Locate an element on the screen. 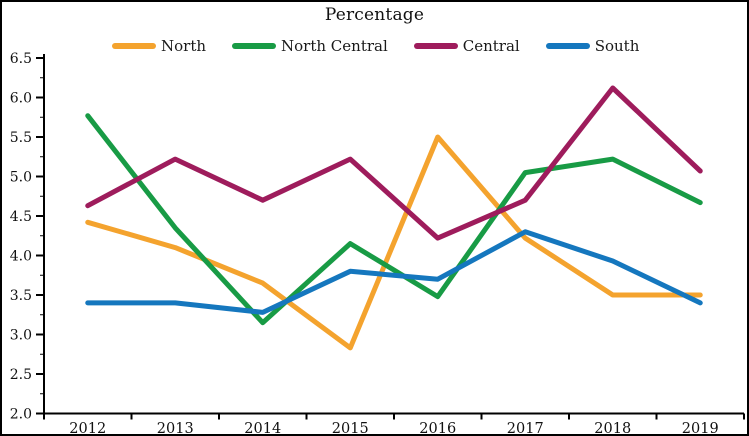  x-tick-label: 2018 is located at coordinates (612, 428).